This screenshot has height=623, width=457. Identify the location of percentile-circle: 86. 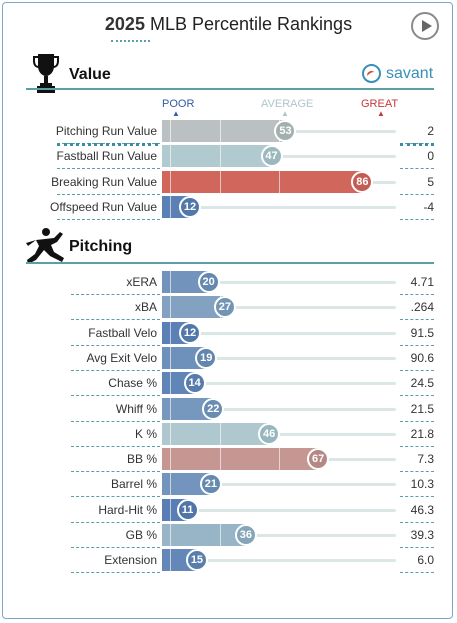
(362, 181).